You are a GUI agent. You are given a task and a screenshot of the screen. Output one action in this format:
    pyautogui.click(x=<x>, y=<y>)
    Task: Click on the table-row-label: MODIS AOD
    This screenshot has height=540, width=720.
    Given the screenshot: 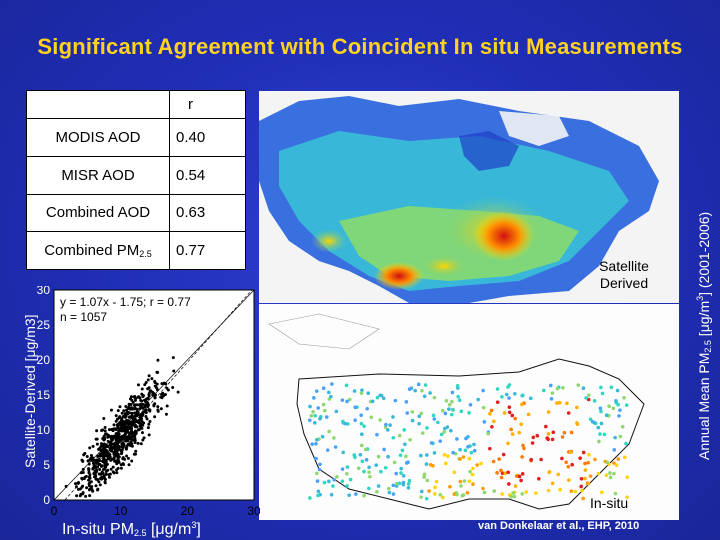 What is the action you would take?
    pyautogui.click(x=98, y=137)
    